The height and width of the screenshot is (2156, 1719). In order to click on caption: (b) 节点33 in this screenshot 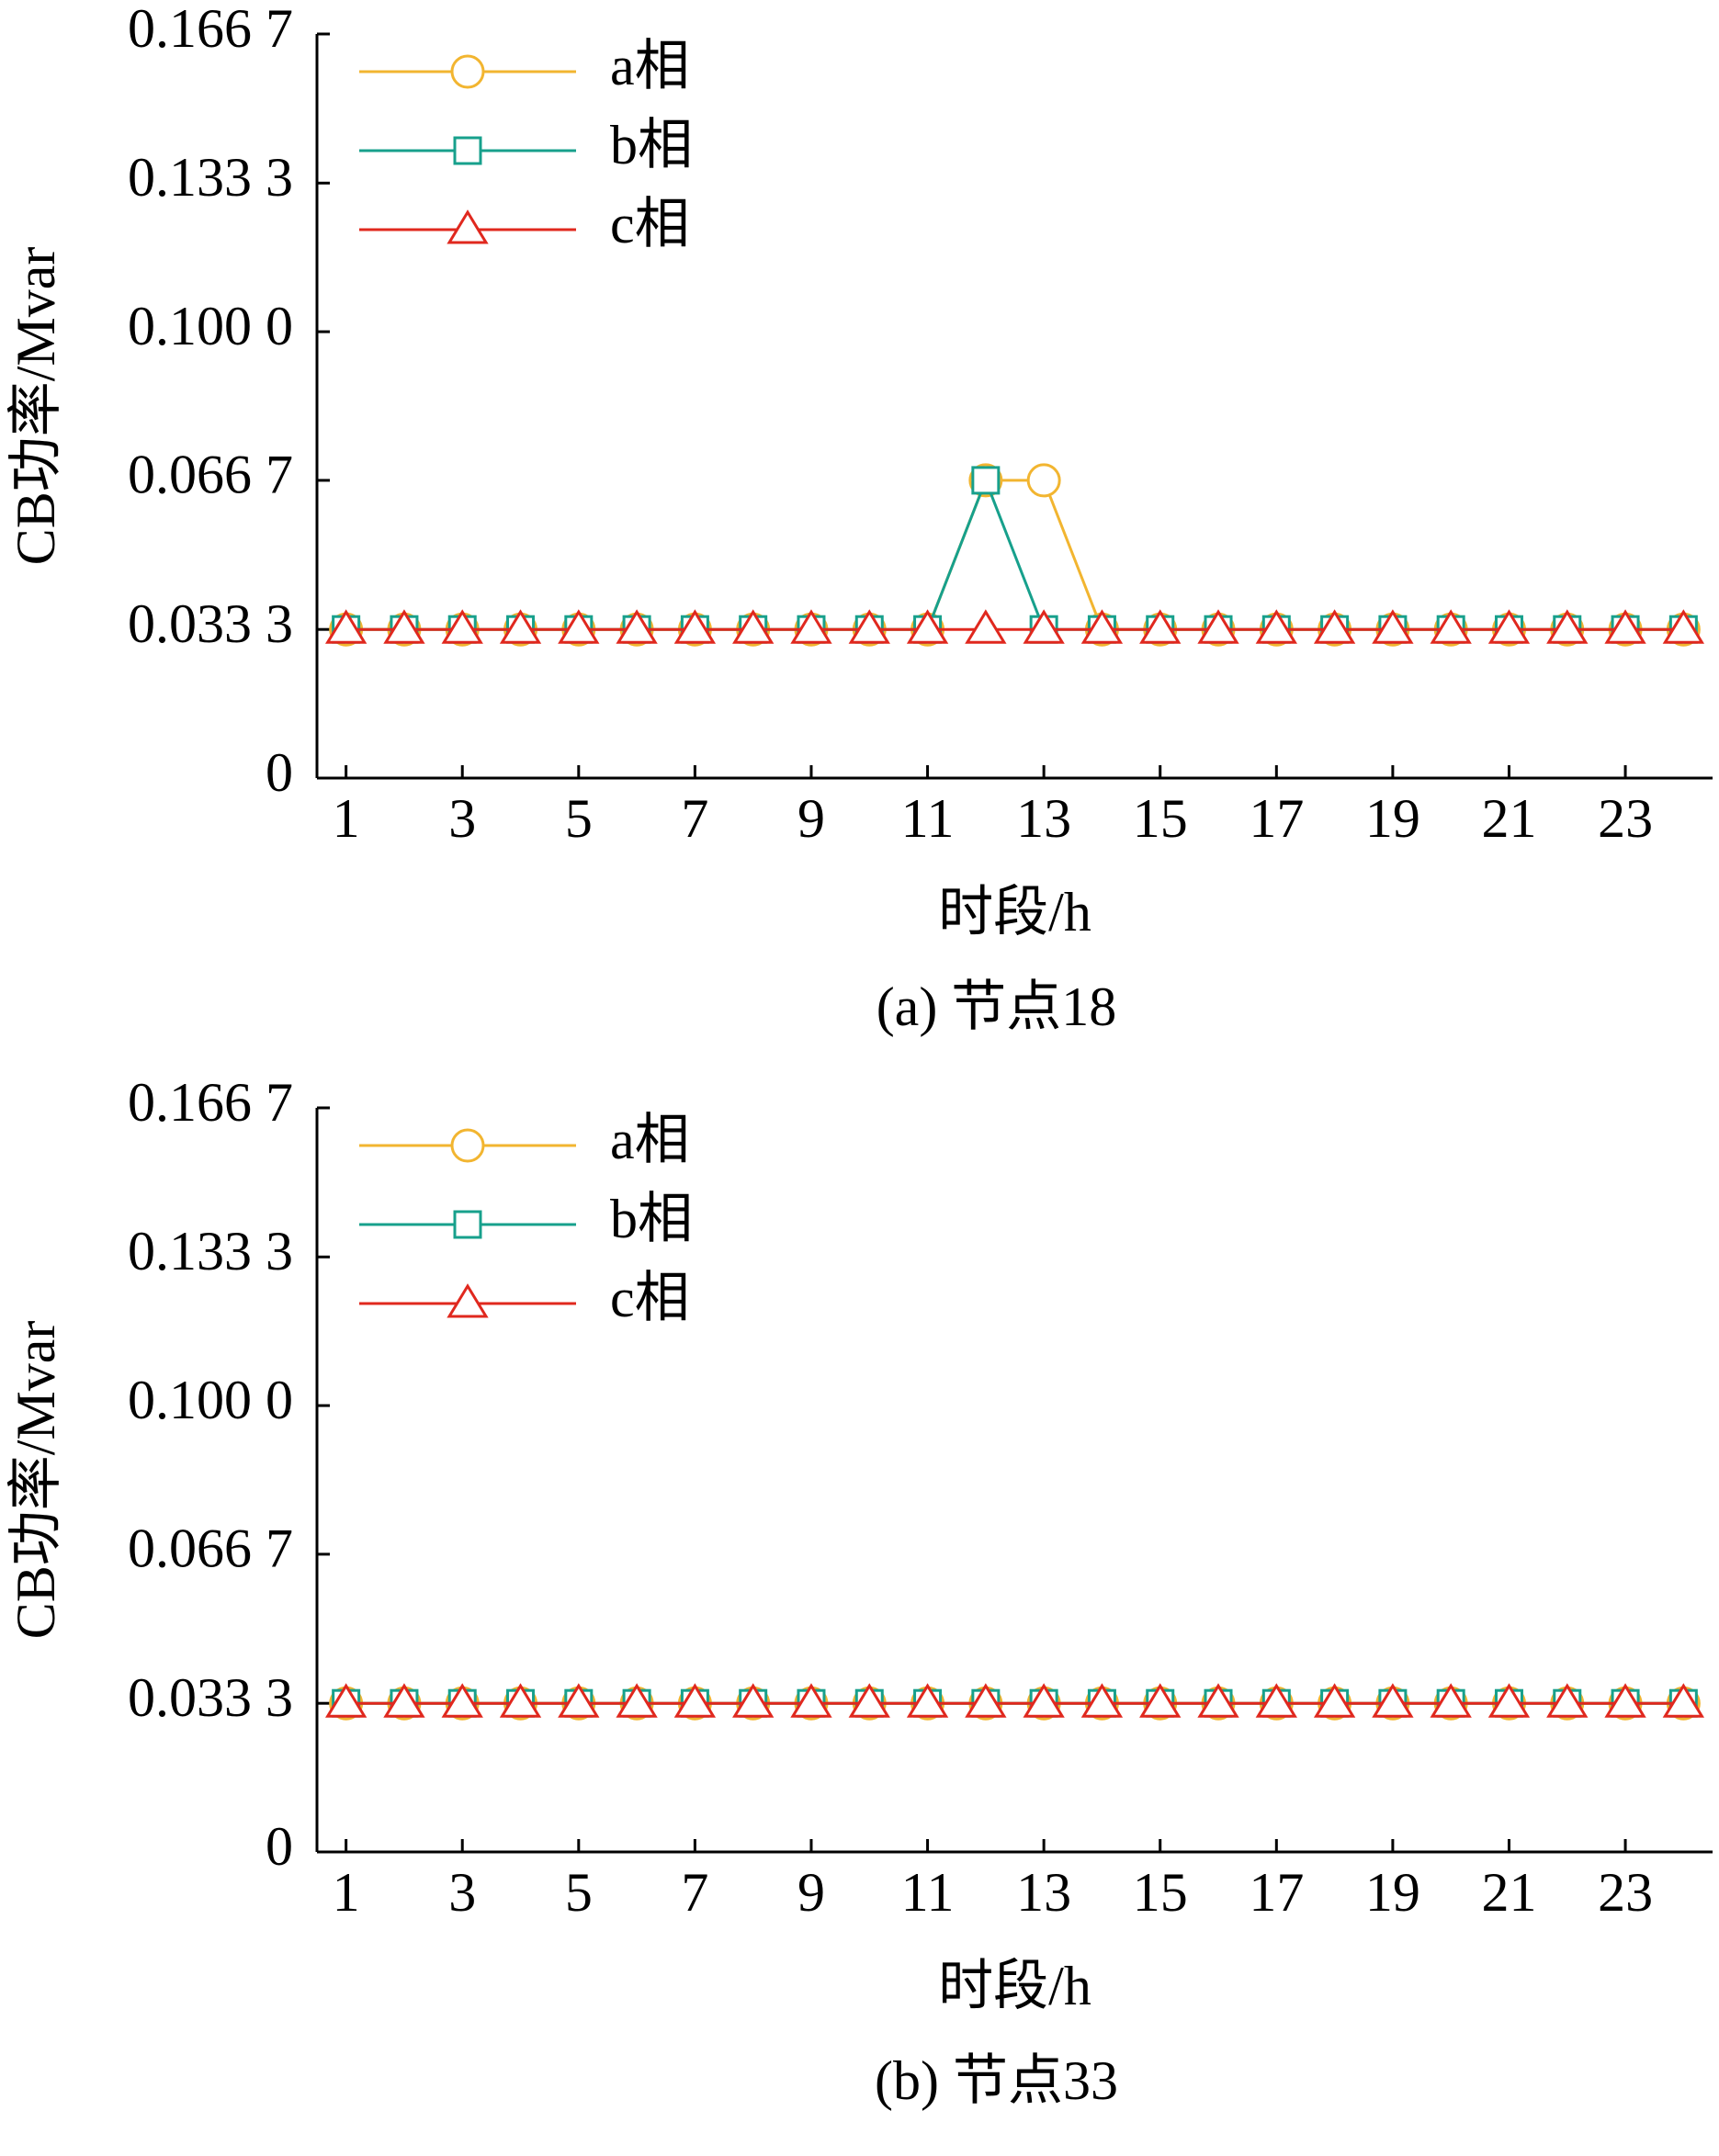, I will do `click(997, 2080)`.